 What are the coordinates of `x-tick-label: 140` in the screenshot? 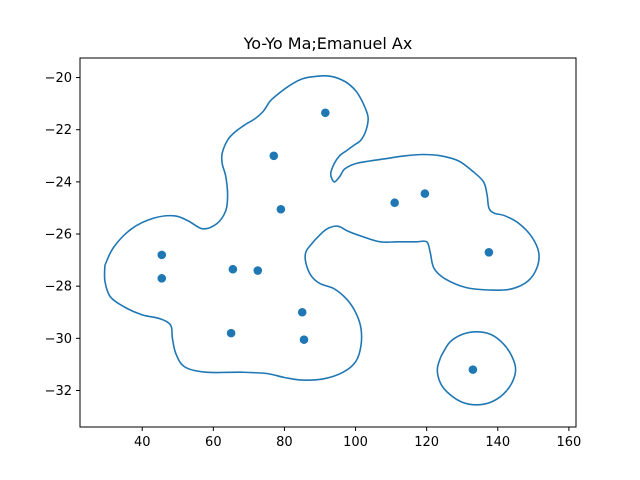 It's located at (497, 442).